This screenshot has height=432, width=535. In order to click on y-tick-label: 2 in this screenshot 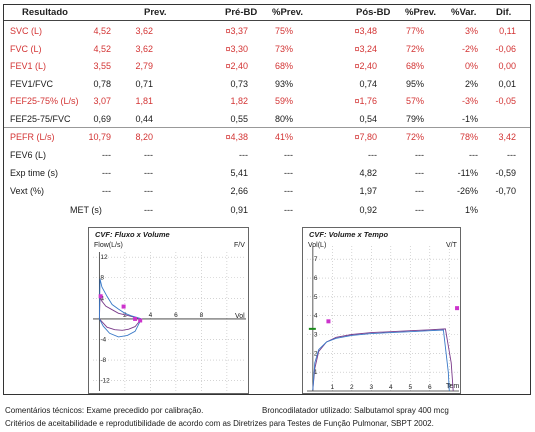, I will do `click(316, 353)`.